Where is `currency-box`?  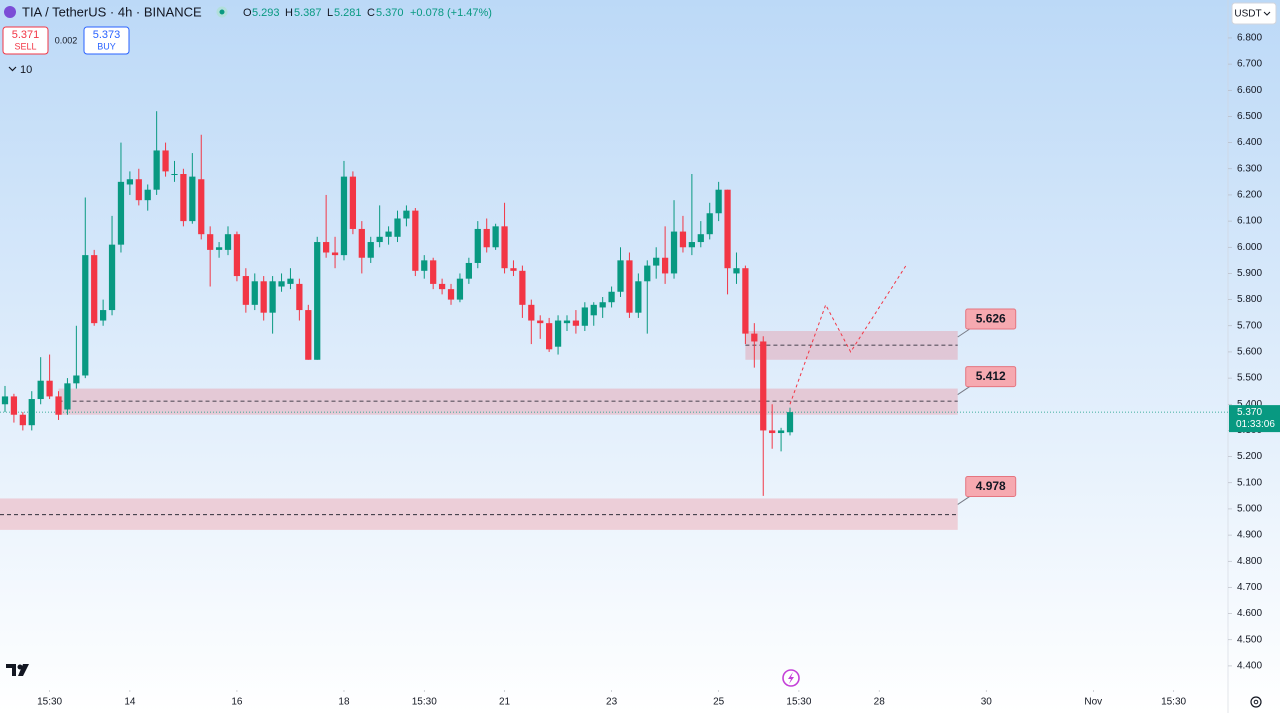
currency-box is located at coordinates (1254, 13).